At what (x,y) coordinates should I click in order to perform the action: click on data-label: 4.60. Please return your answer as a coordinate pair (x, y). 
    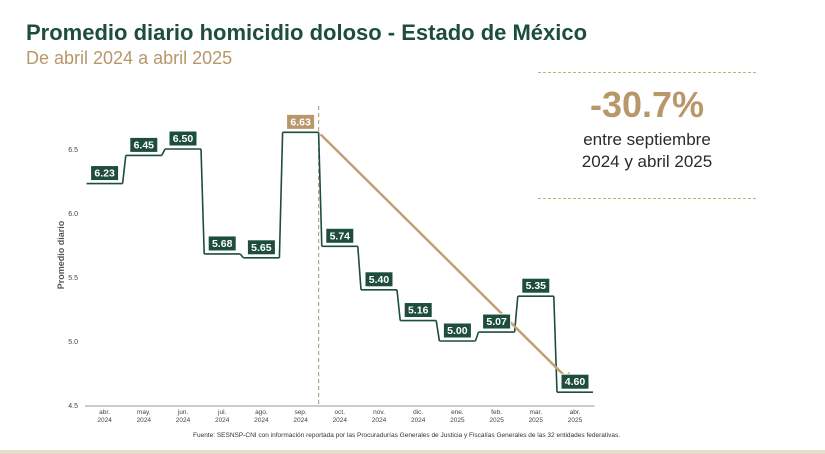
    Looking at the image, I should click on (575, 382).